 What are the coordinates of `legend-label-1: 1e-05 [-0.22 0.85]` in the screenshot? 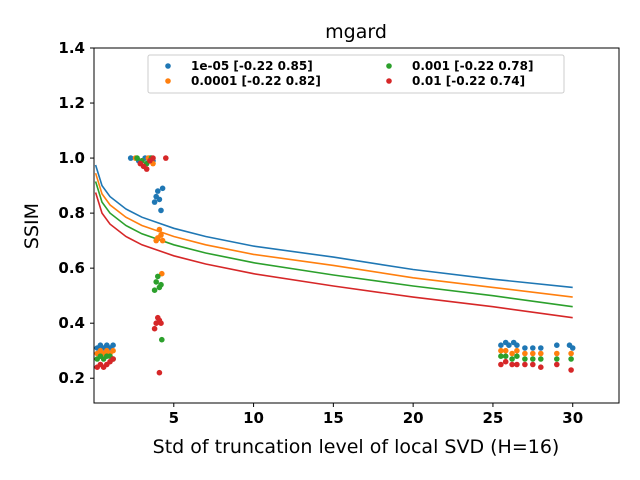 It's located at (252, 66).